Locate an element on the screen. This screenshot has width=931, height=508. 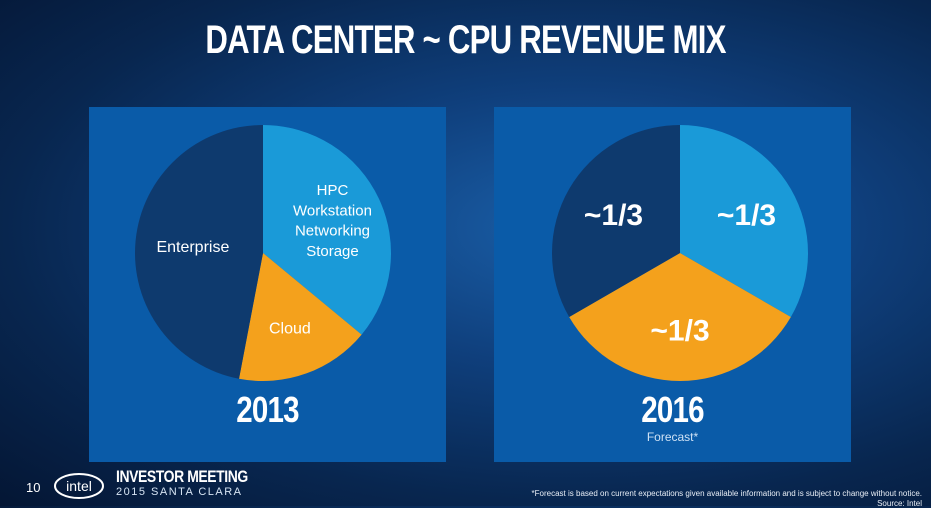
slide-title: DATA CENTER ~ CPU REVENUE MIX is located at coordinates (465, 40).